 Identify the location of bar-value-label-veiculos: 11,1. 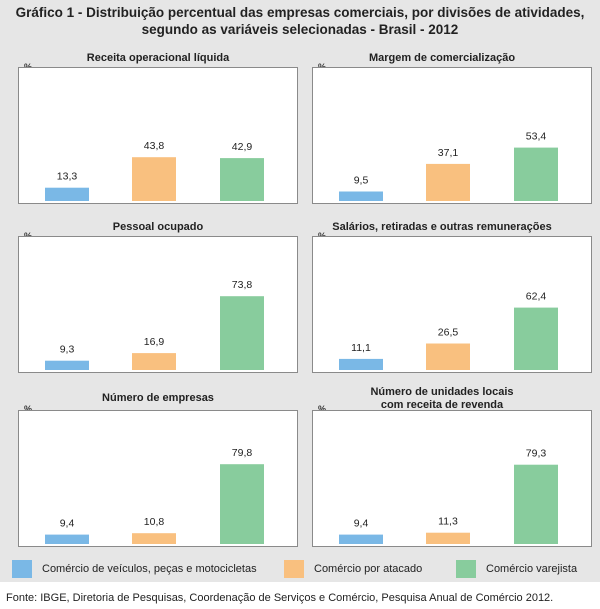
(361, 348).